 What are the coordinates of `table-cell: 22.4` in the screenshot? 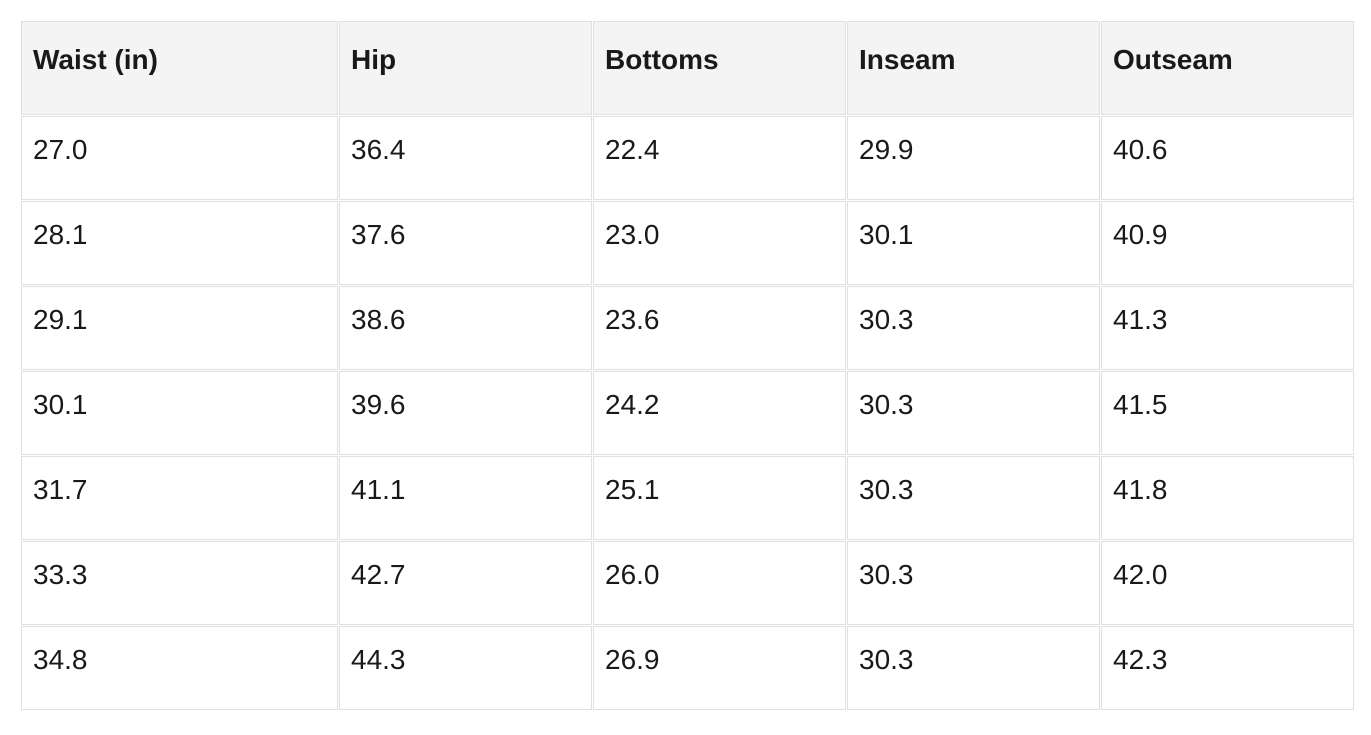 It's located at (719, 158).